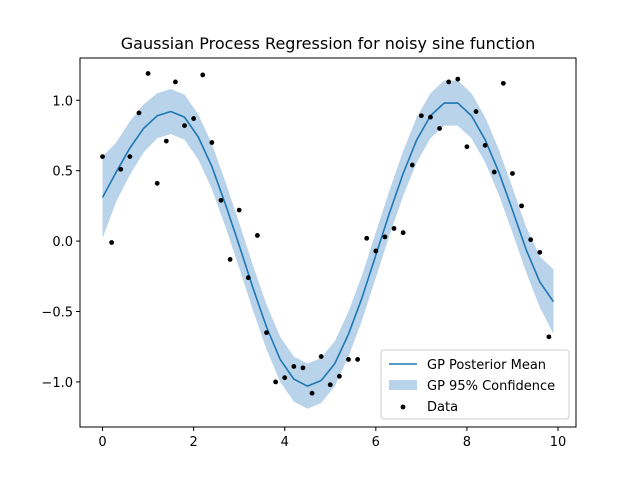 The height and width of the screenshot is (480, 640). Describe the element at coordinates (62, 242) in the screenshot. I see `y-tick-label: 0.0` at that location.